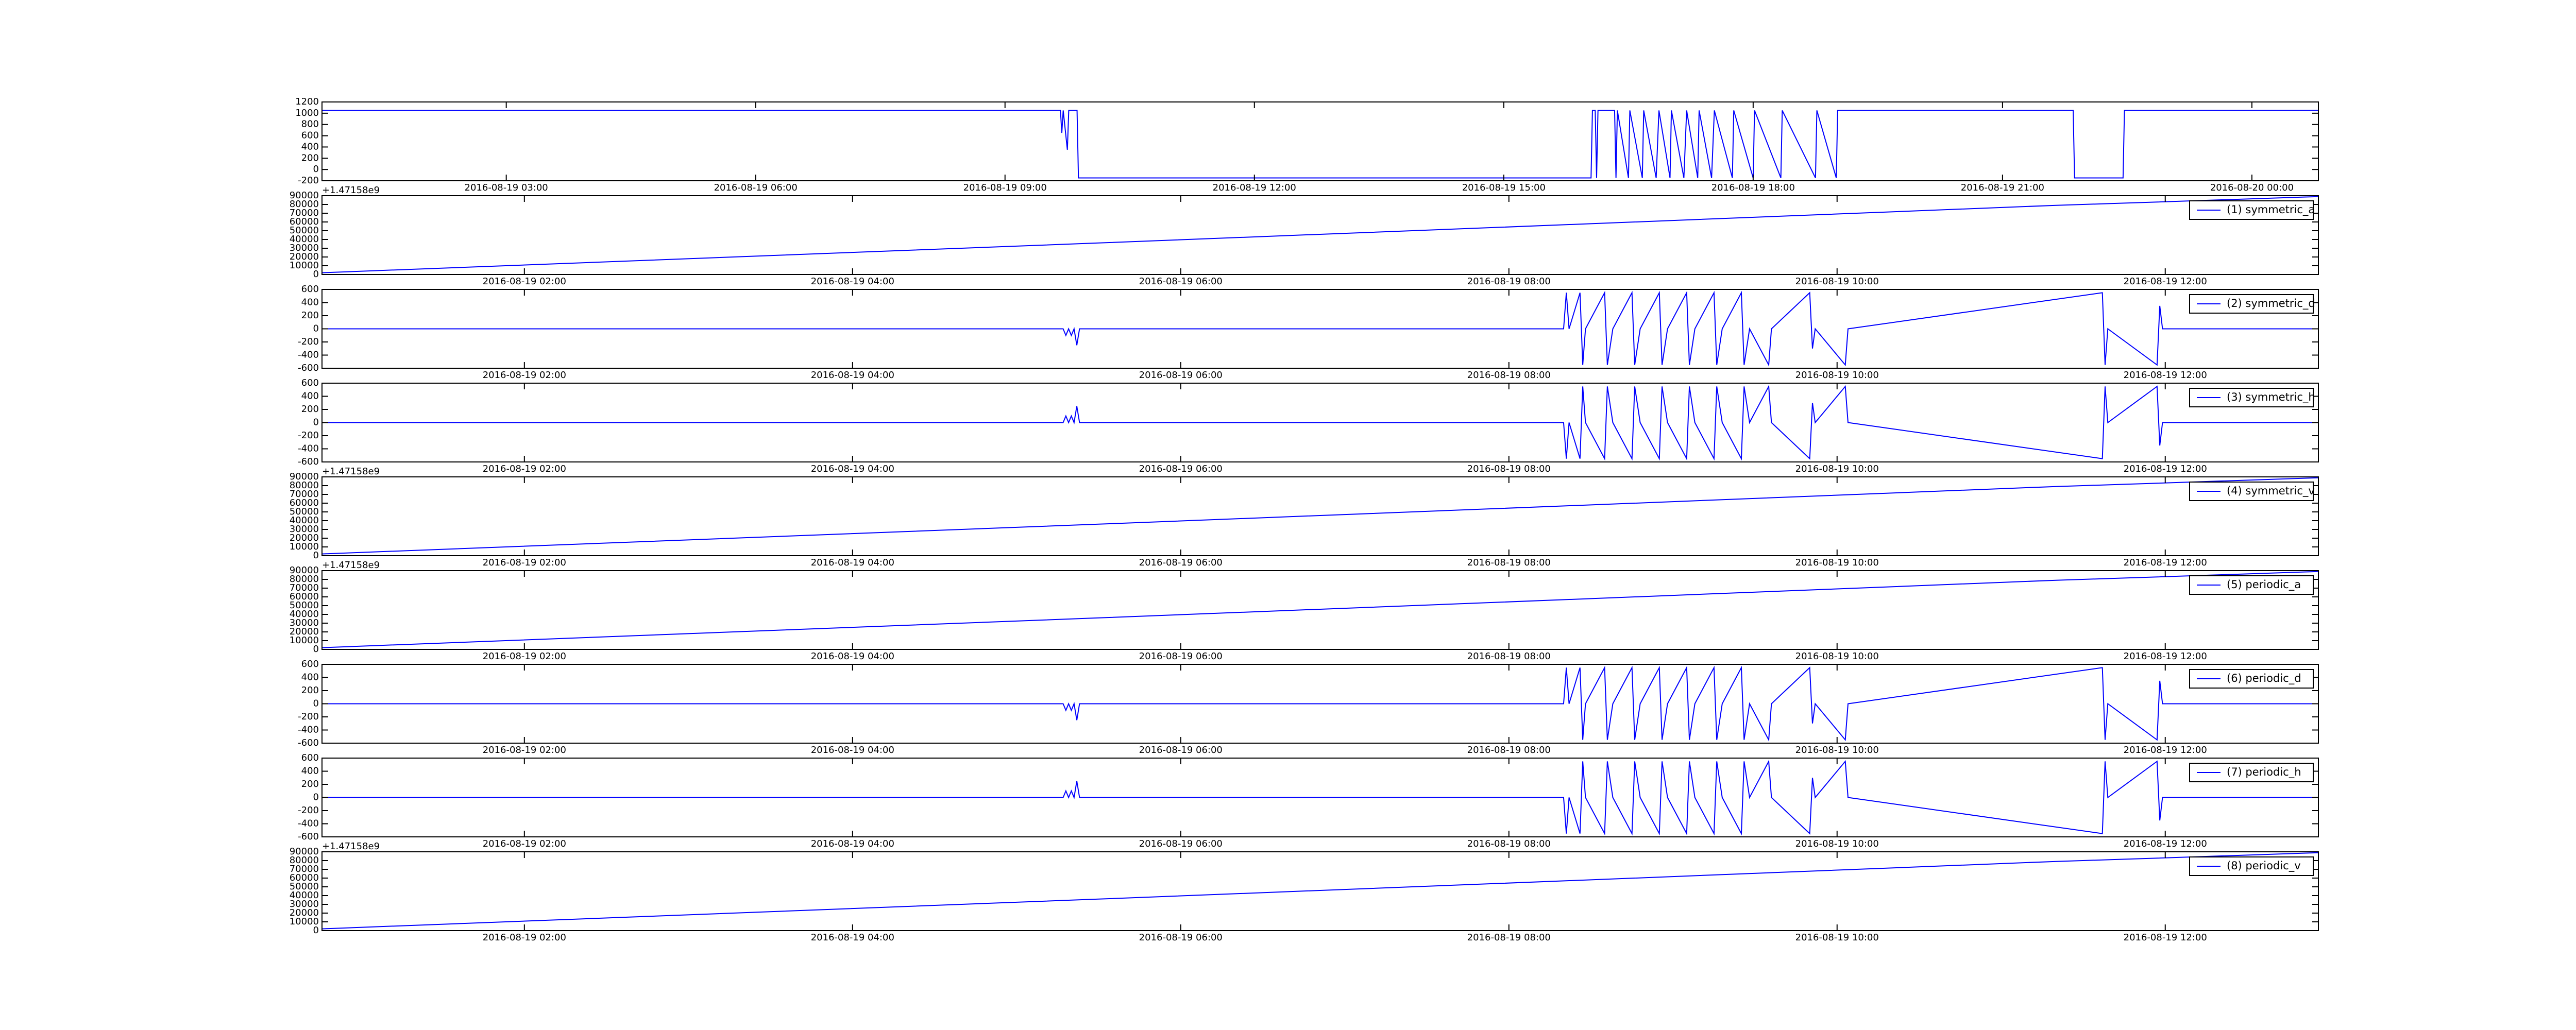  What do you see at coordinates (2252, 188) in the screenshot?
I see `x-tick-label: 2016-08-20 00:00` at bounding box center [2252, 188].